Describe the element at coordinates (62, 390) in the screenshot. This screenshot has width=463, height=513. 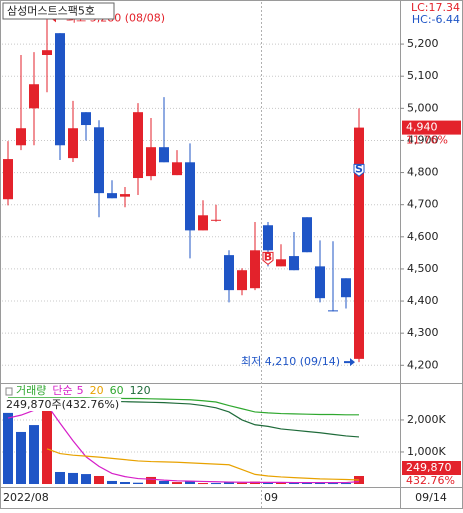
I see `ma-type: 단순` at that location.